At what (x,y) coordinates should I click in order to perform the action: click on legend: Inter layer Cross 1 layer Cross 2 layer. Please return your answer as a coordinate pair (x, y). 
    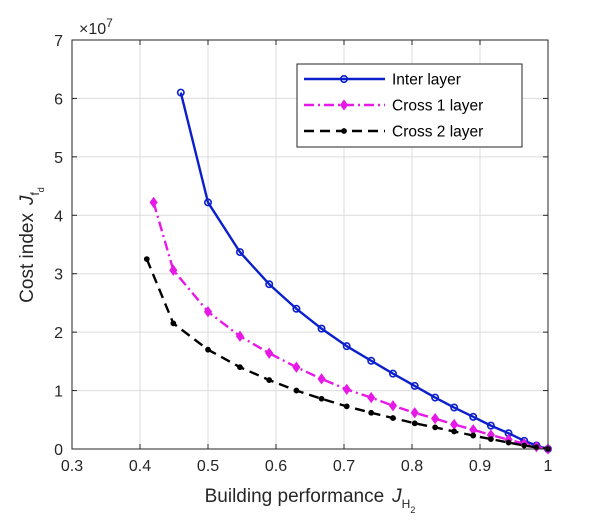
    Looking at the image, I should click on (409, 105).